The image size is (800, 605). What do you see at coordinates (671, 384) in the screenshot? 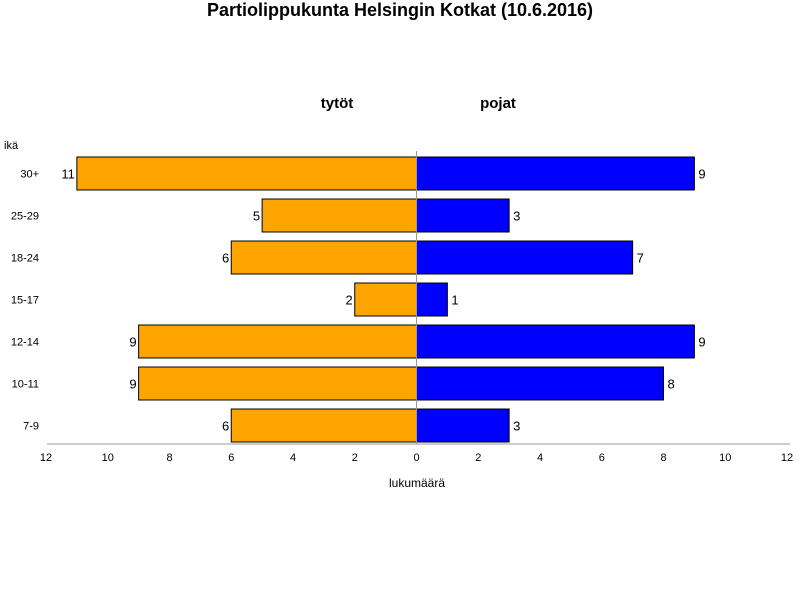
I see `value-label-right: 8` at bounding box center [671, 384].